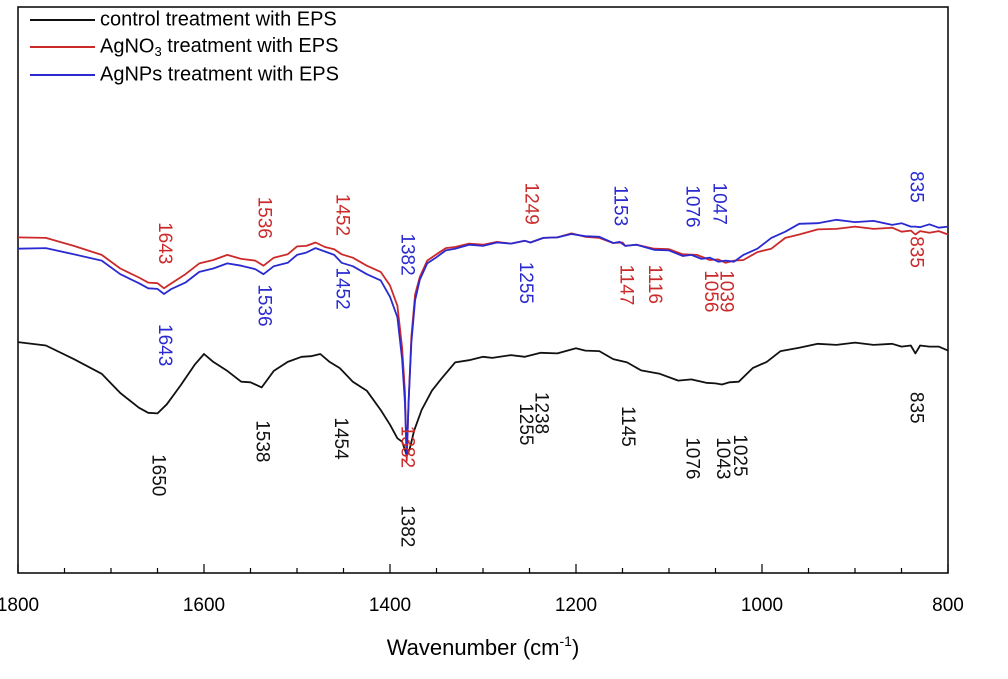 This screenshot has height=679, width=1008. Describe the element at coordinates (627, 426) in the screenshot. I see `peak-label-1145: 1145` at that location.